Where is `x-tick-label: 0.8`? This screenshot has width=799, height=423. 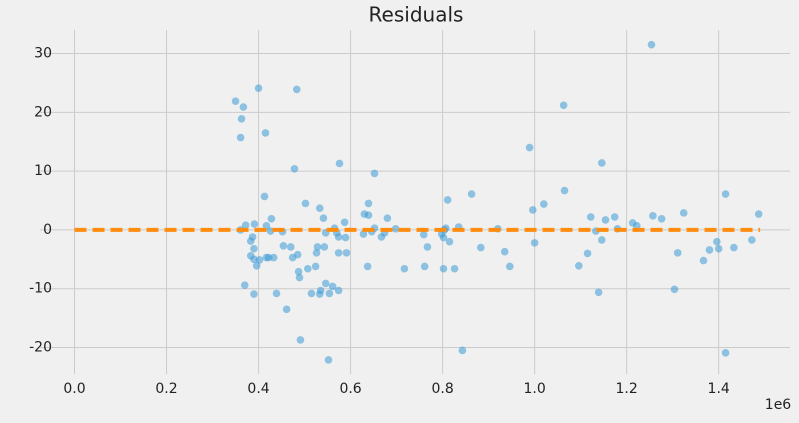 x-tick-label: 0.8 is located at coordinates (442, 389).